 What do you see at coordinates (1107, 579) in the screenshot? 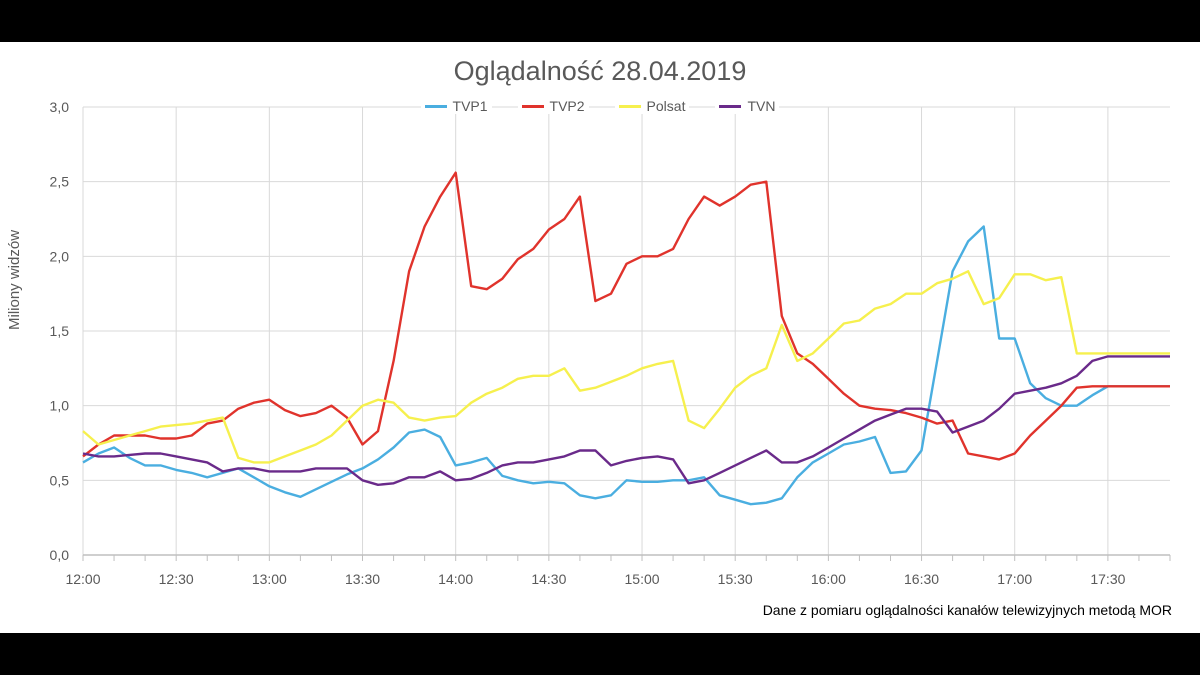
I see `x-tick-label: 17:30` at bounding box center [1107, 579].